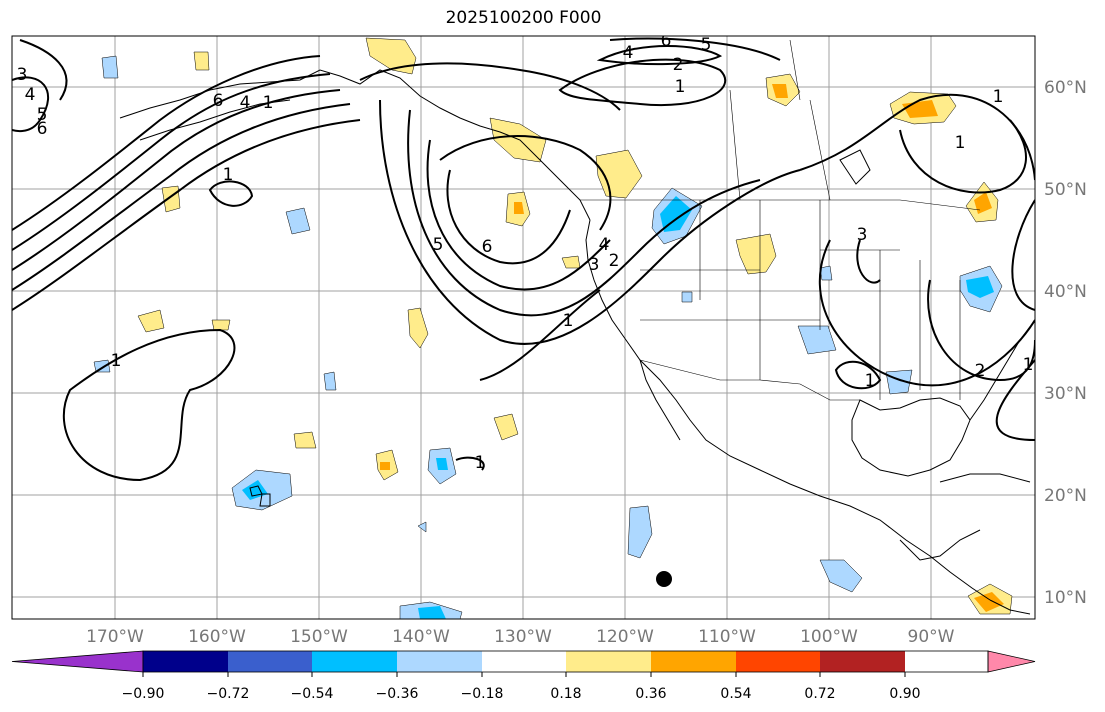 This screenshot has height=712, width=1105. What do you see at coordinates (355, 145) in the screenshot?
I see `coastline-alaska-bc` at bounding box center [355, 145].